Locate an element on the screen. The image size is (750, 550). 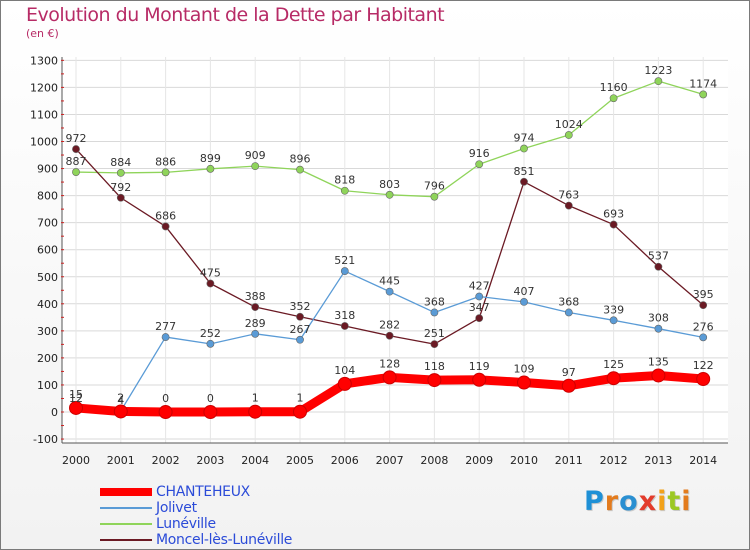
legend-label: CHANTEHEUX is located at coordinates (203, 492).